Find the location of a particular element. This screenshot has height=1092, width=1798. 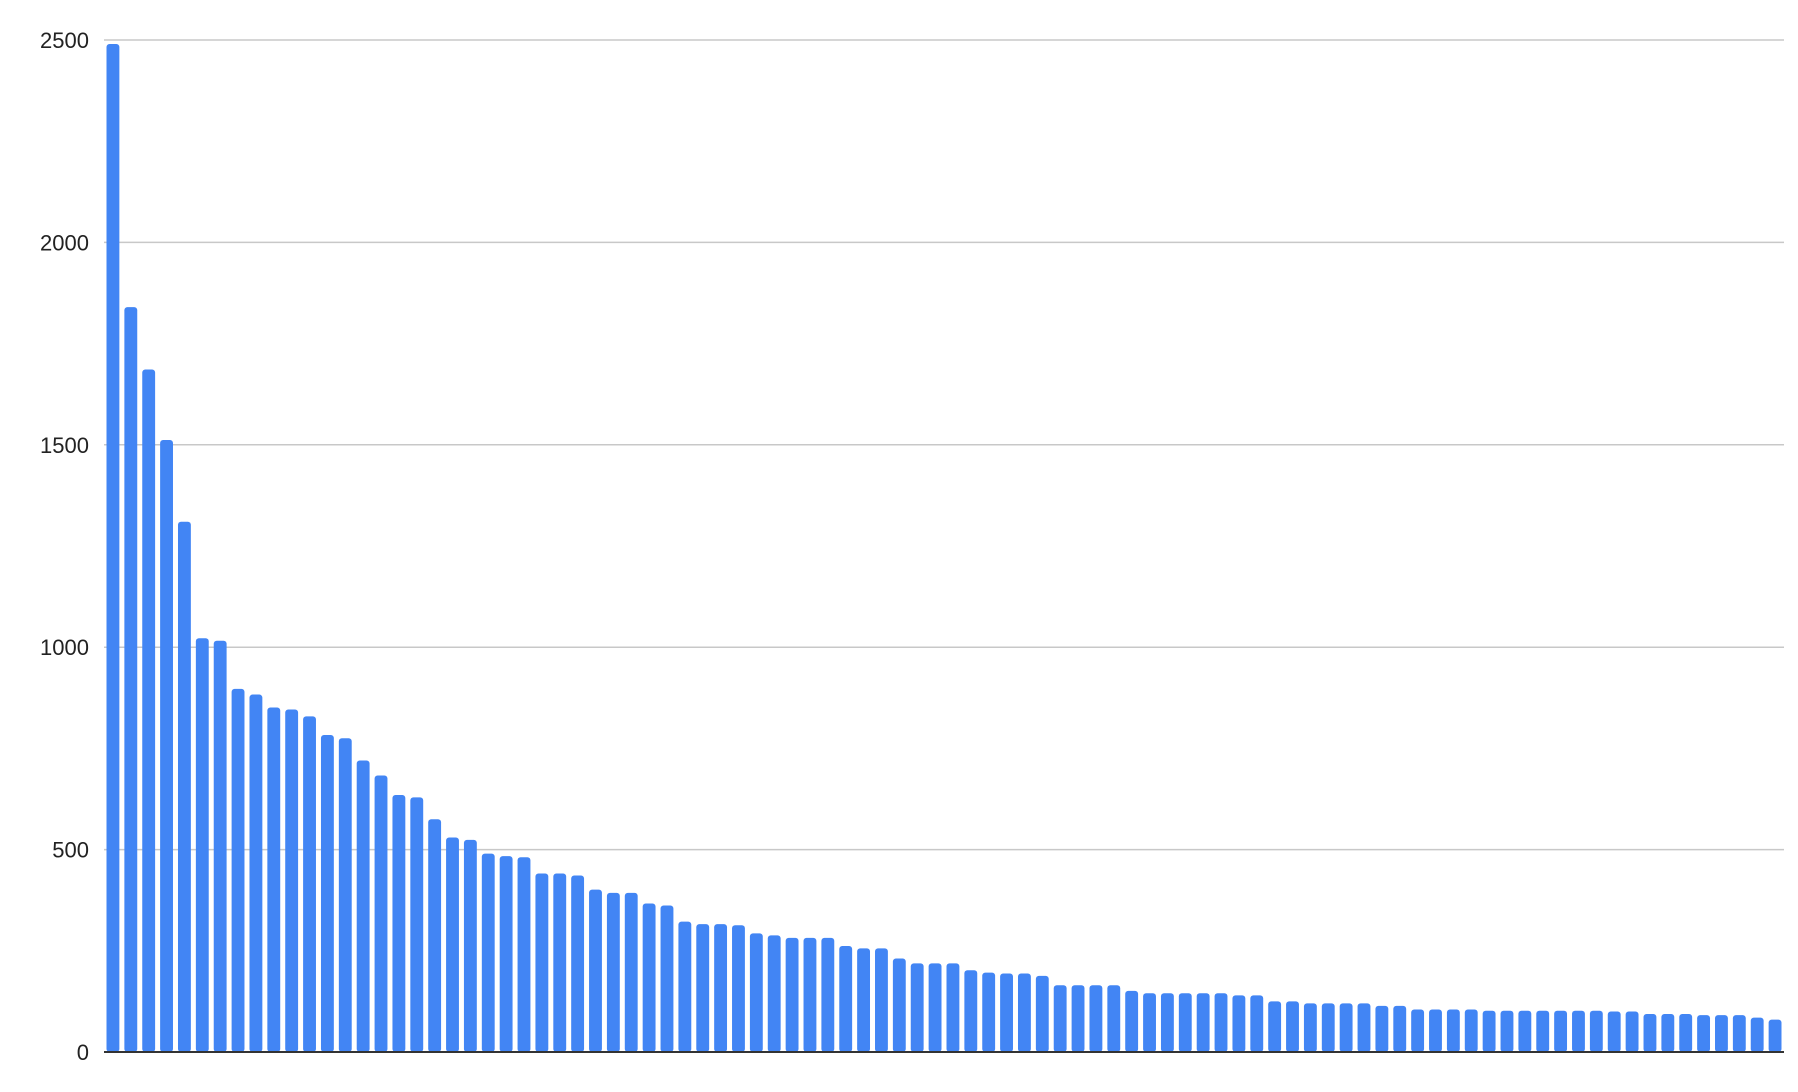

y-tick-label: 2500 is located at coordinates (64, 40).